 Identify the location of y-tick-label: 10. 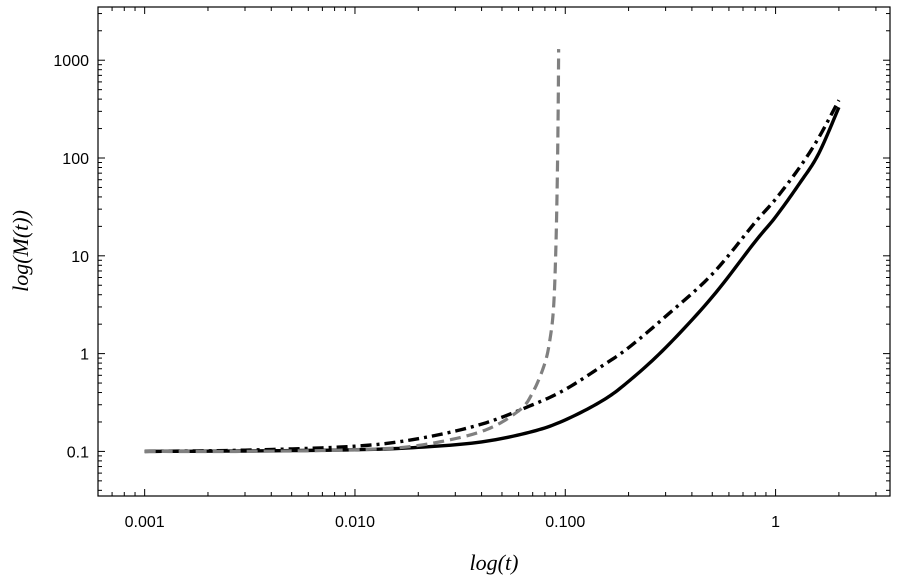
(80, 257).